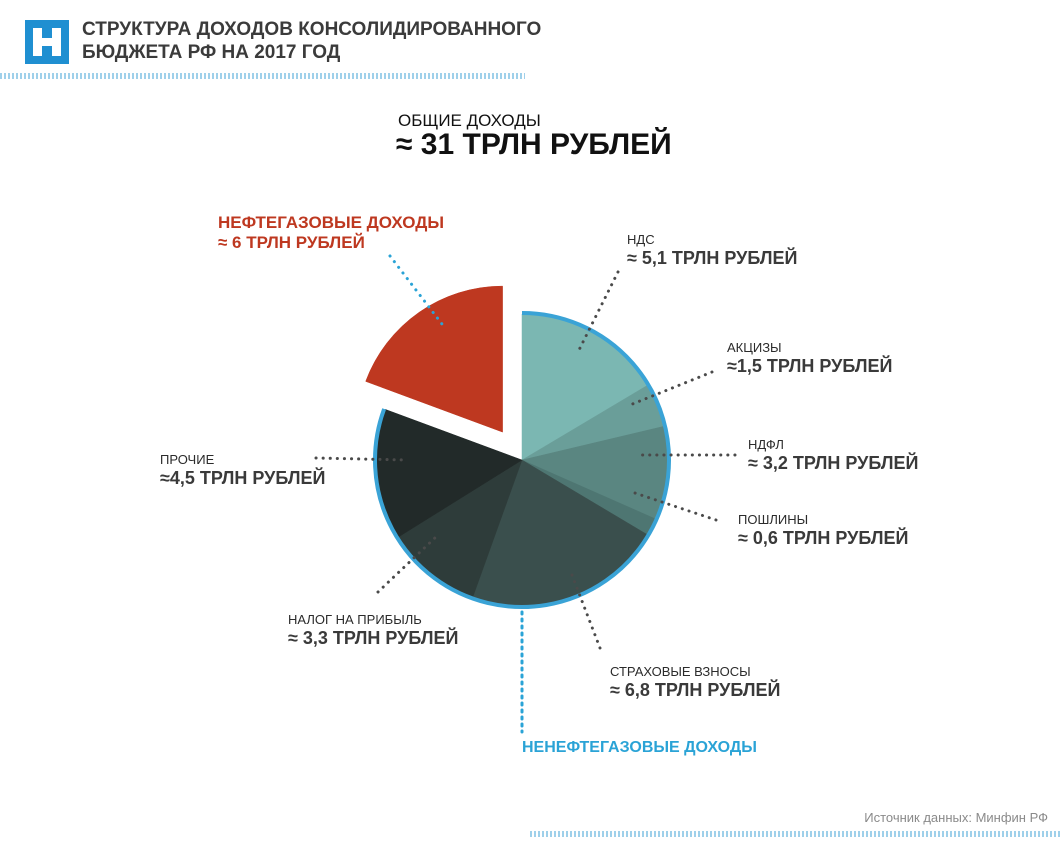 The width and height of the screenshot is (1060, 848). Describe the element at coordinates (712, 257) in the screenshot. I see `value-label: ≈ 5,1 ТРЛН РУБЛЕЙ` at that location.